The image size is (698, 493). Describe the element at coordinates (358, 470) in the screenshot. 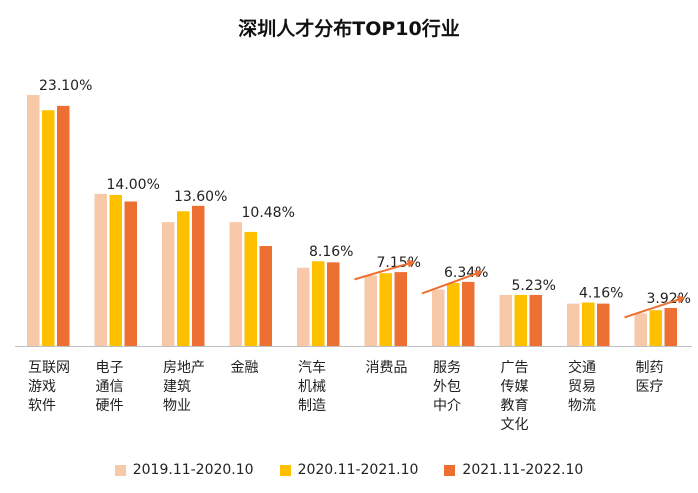

I see `legend-label: 2020.11-2021.10` at that location.